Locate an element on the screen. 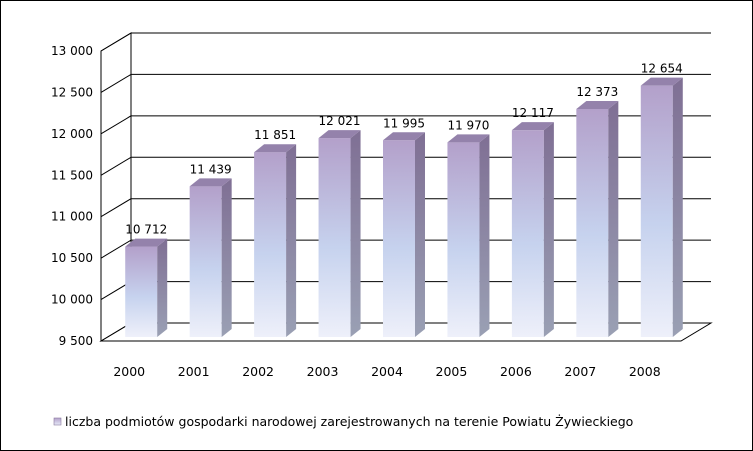  data-label: 12 021 is located at coordinates (340, 121).